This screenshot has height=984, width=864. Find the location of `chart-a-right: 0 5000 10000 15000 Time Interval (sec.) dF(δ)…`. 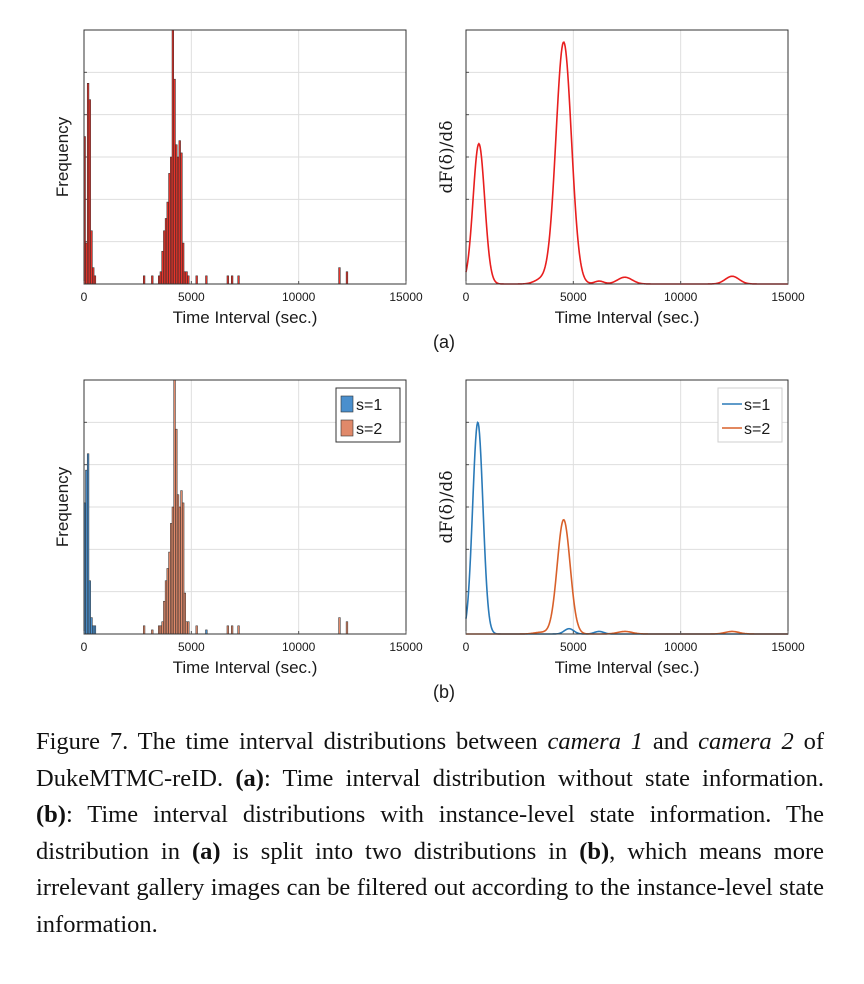

chart-a-right: 0 5000 10000 15000 Time Interval (sec.) dF(δ)… is located at coordinates (621, 178).